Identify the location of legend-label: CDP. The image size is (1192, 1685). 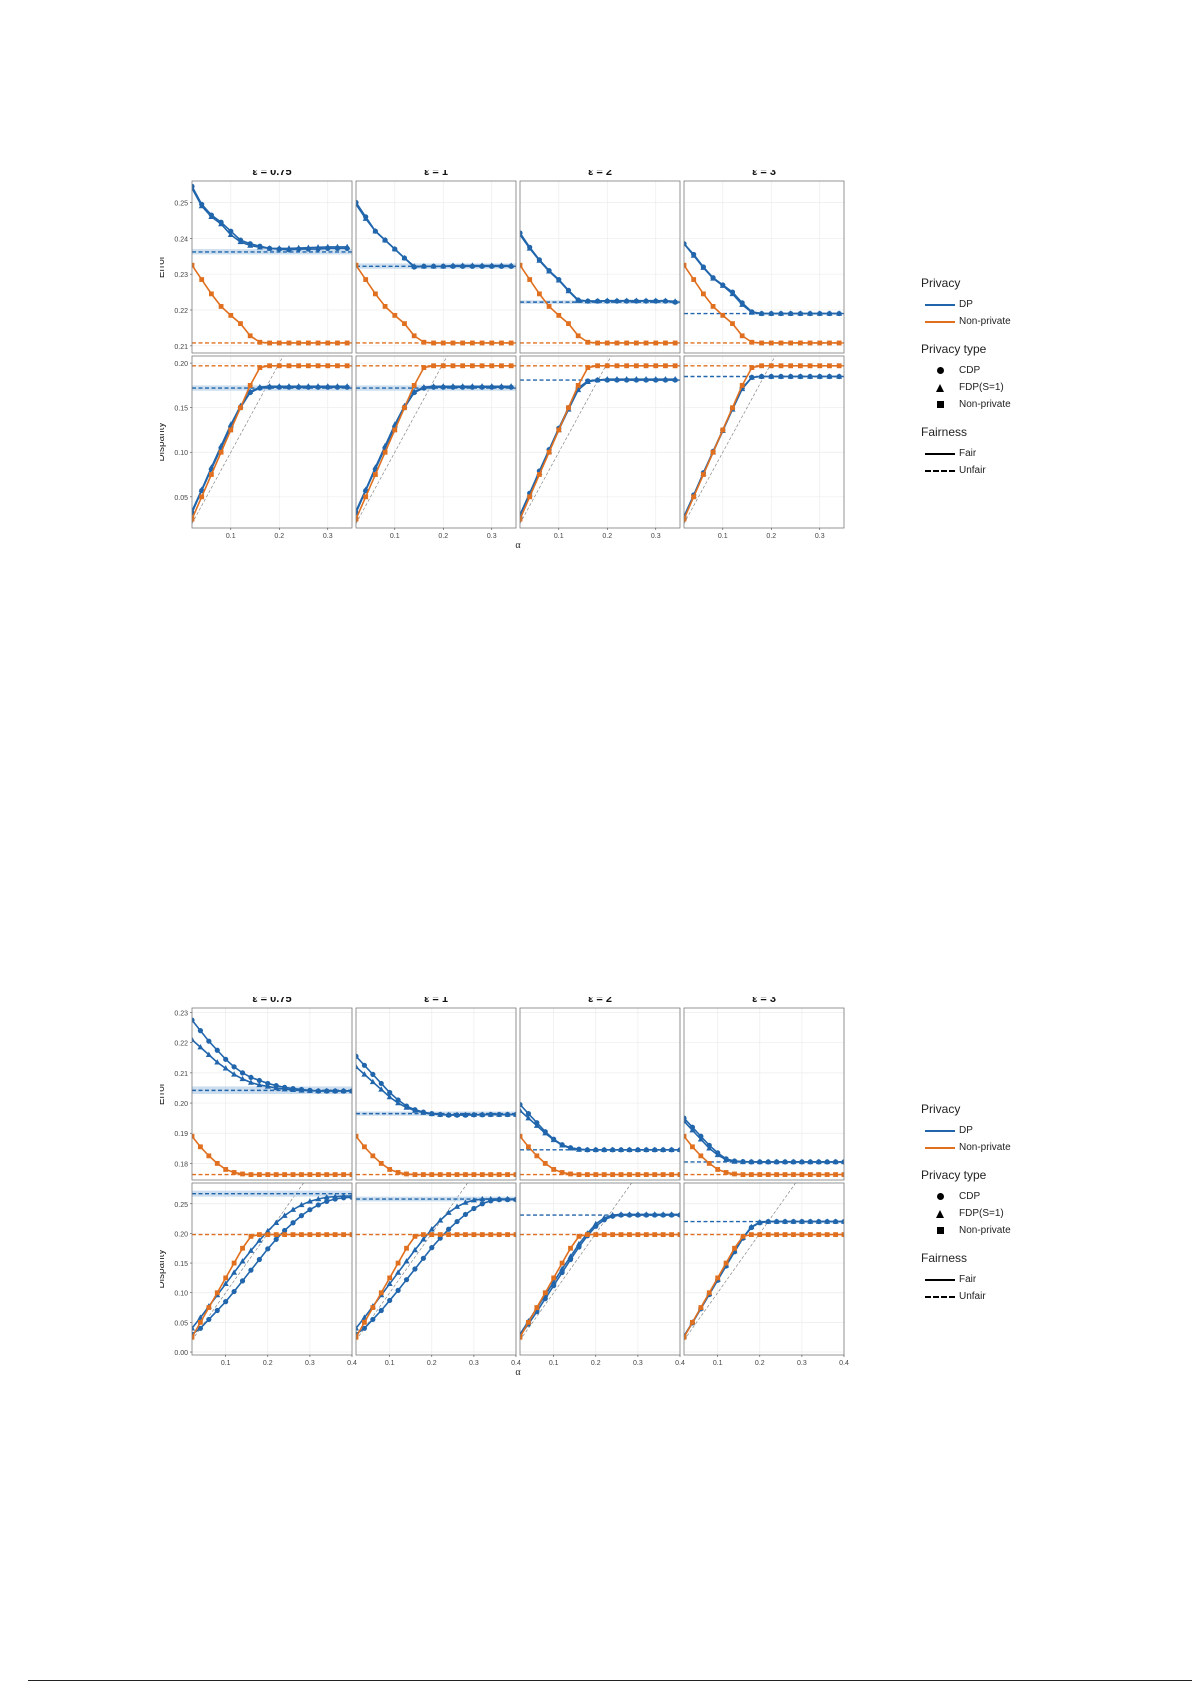
(970, 370).